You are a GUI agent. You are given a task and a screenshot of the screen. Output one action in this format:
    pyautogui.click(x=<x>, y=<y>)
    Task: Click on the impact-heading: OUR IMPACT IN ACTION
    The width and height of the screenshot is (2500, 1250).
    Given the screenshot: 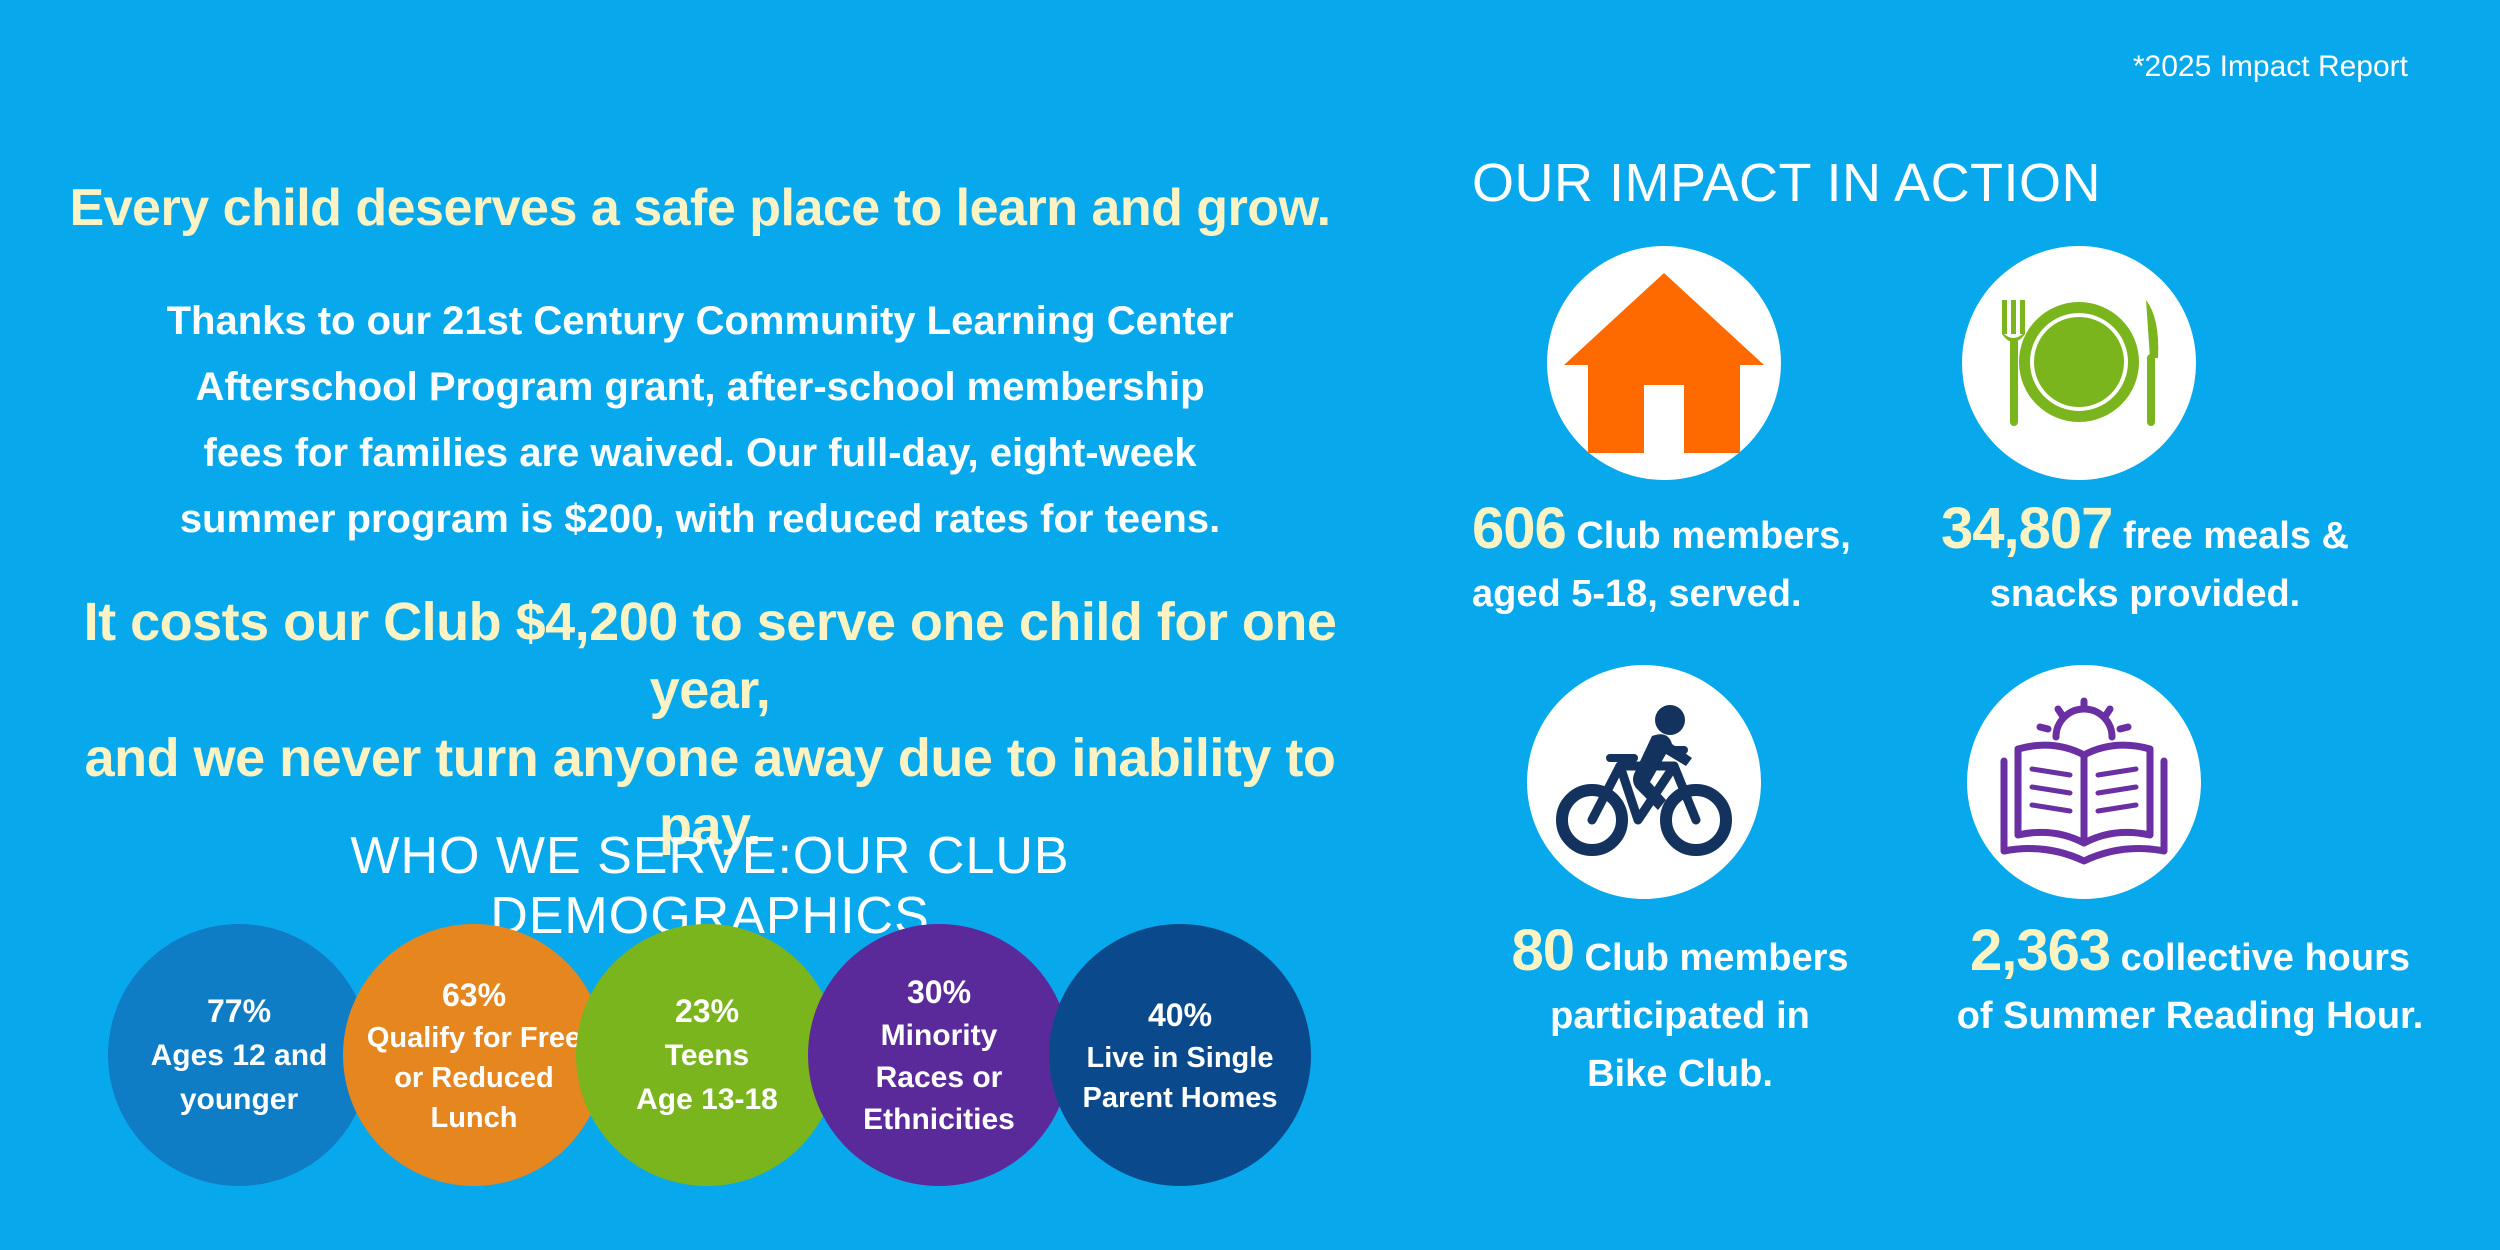 What is the action you would take?
    pyautogui.click(x=1787, y=183)
    